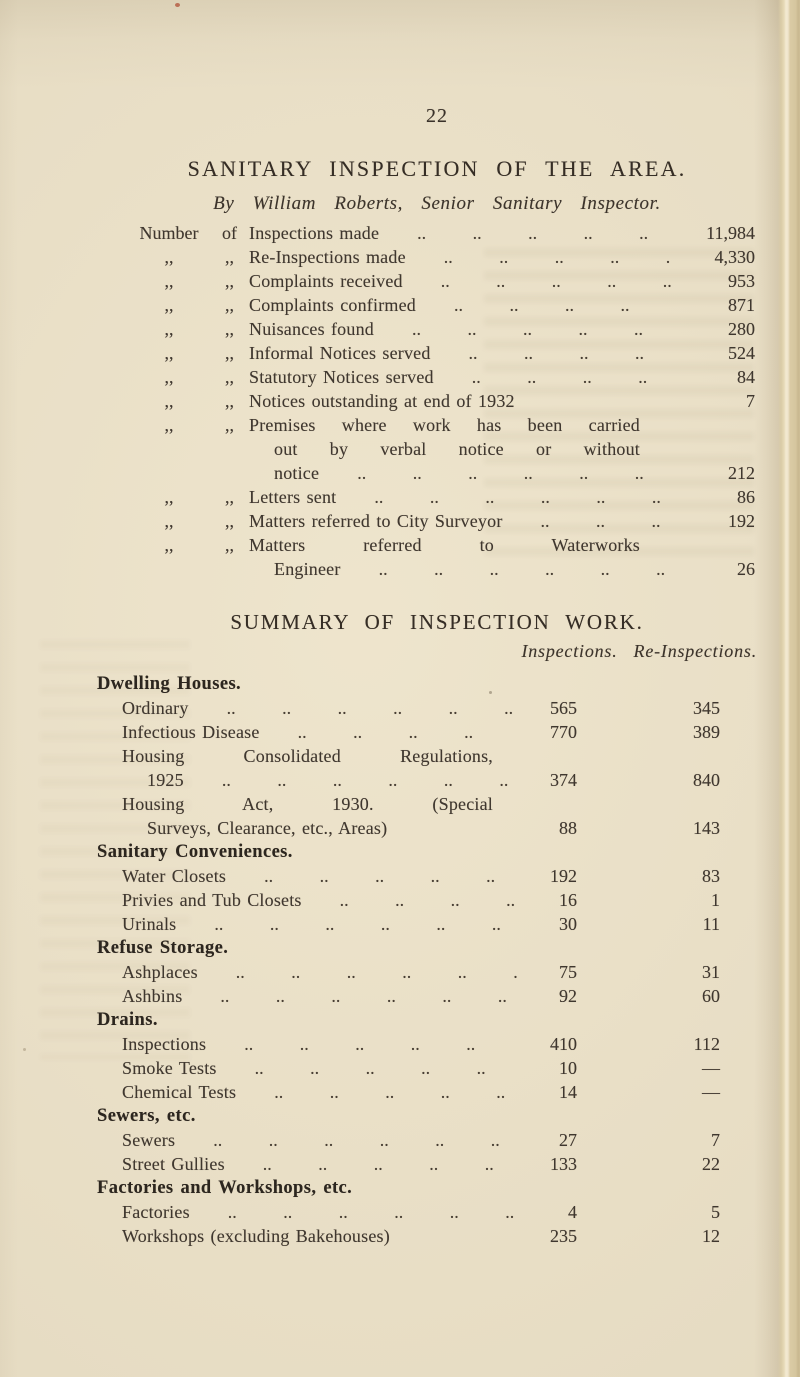 Image resolution: width=800 pixels, height=1377 pixels. What do you see at coordinates (437, 622) in the screenshot?
I see `summary-heading: SUMMARY OF INSPECTION WORK.` at bounding box center [437, 622].